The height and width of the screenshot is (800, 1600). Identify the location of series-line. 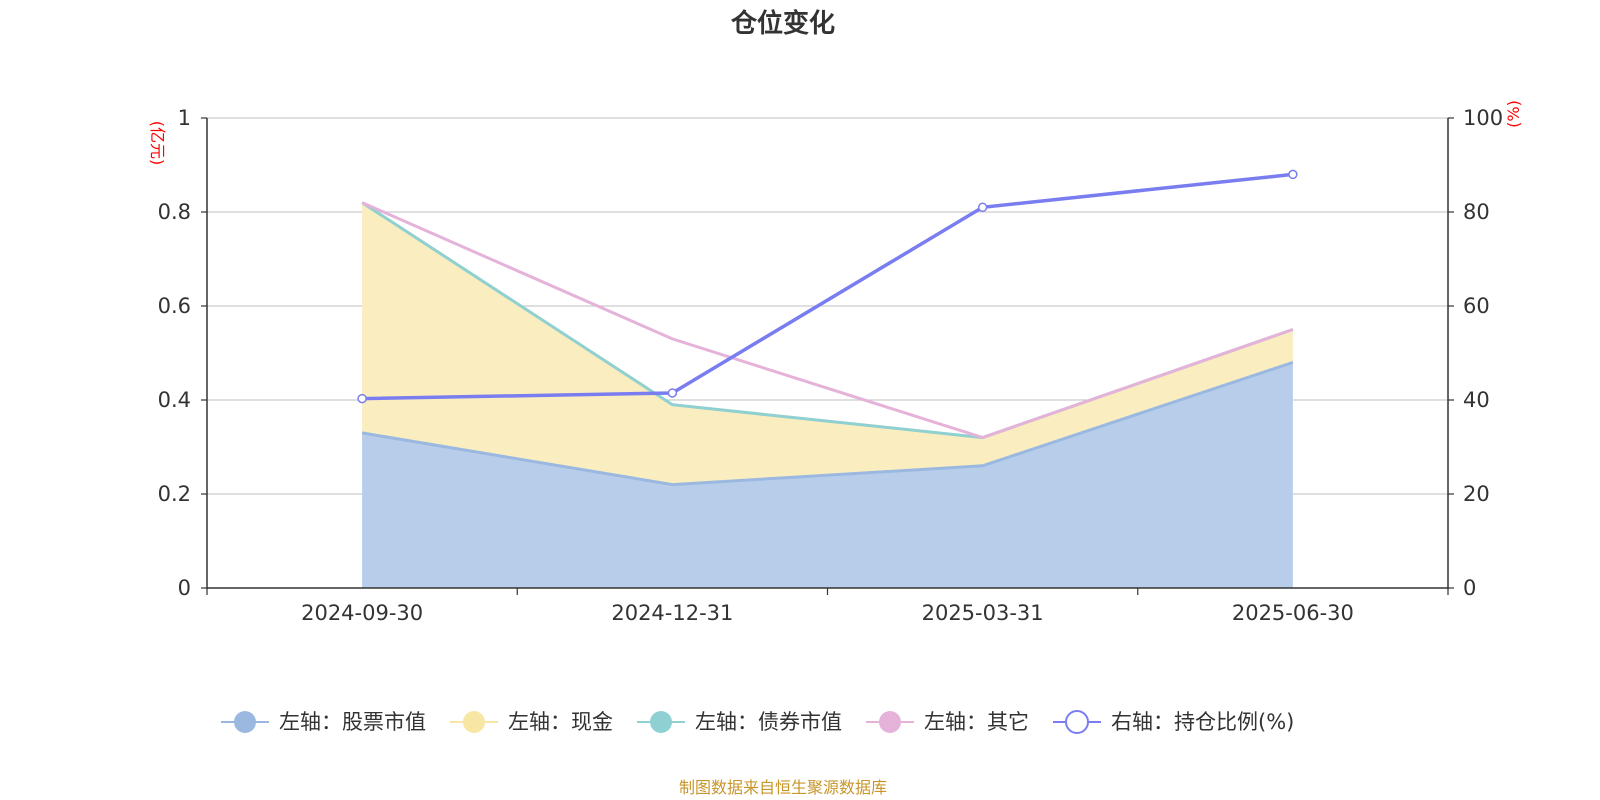
(827, 423).